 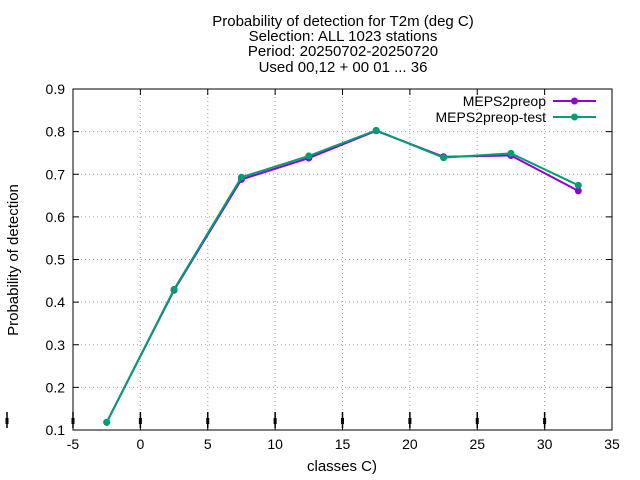 I want to click on y-tick-label: 0.6, so click(x=56, y=217).